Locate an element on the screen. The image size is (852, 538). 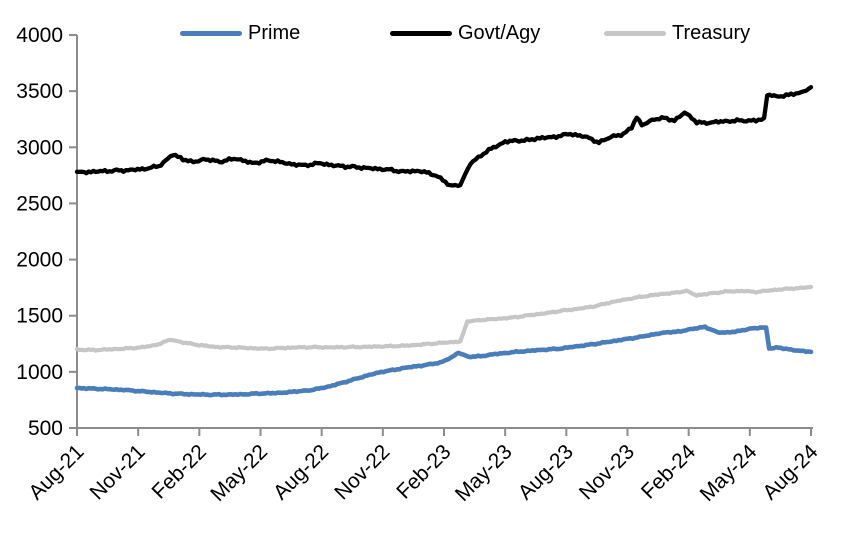
y-tick-label: 3000 is located at coordinates (39, 147).